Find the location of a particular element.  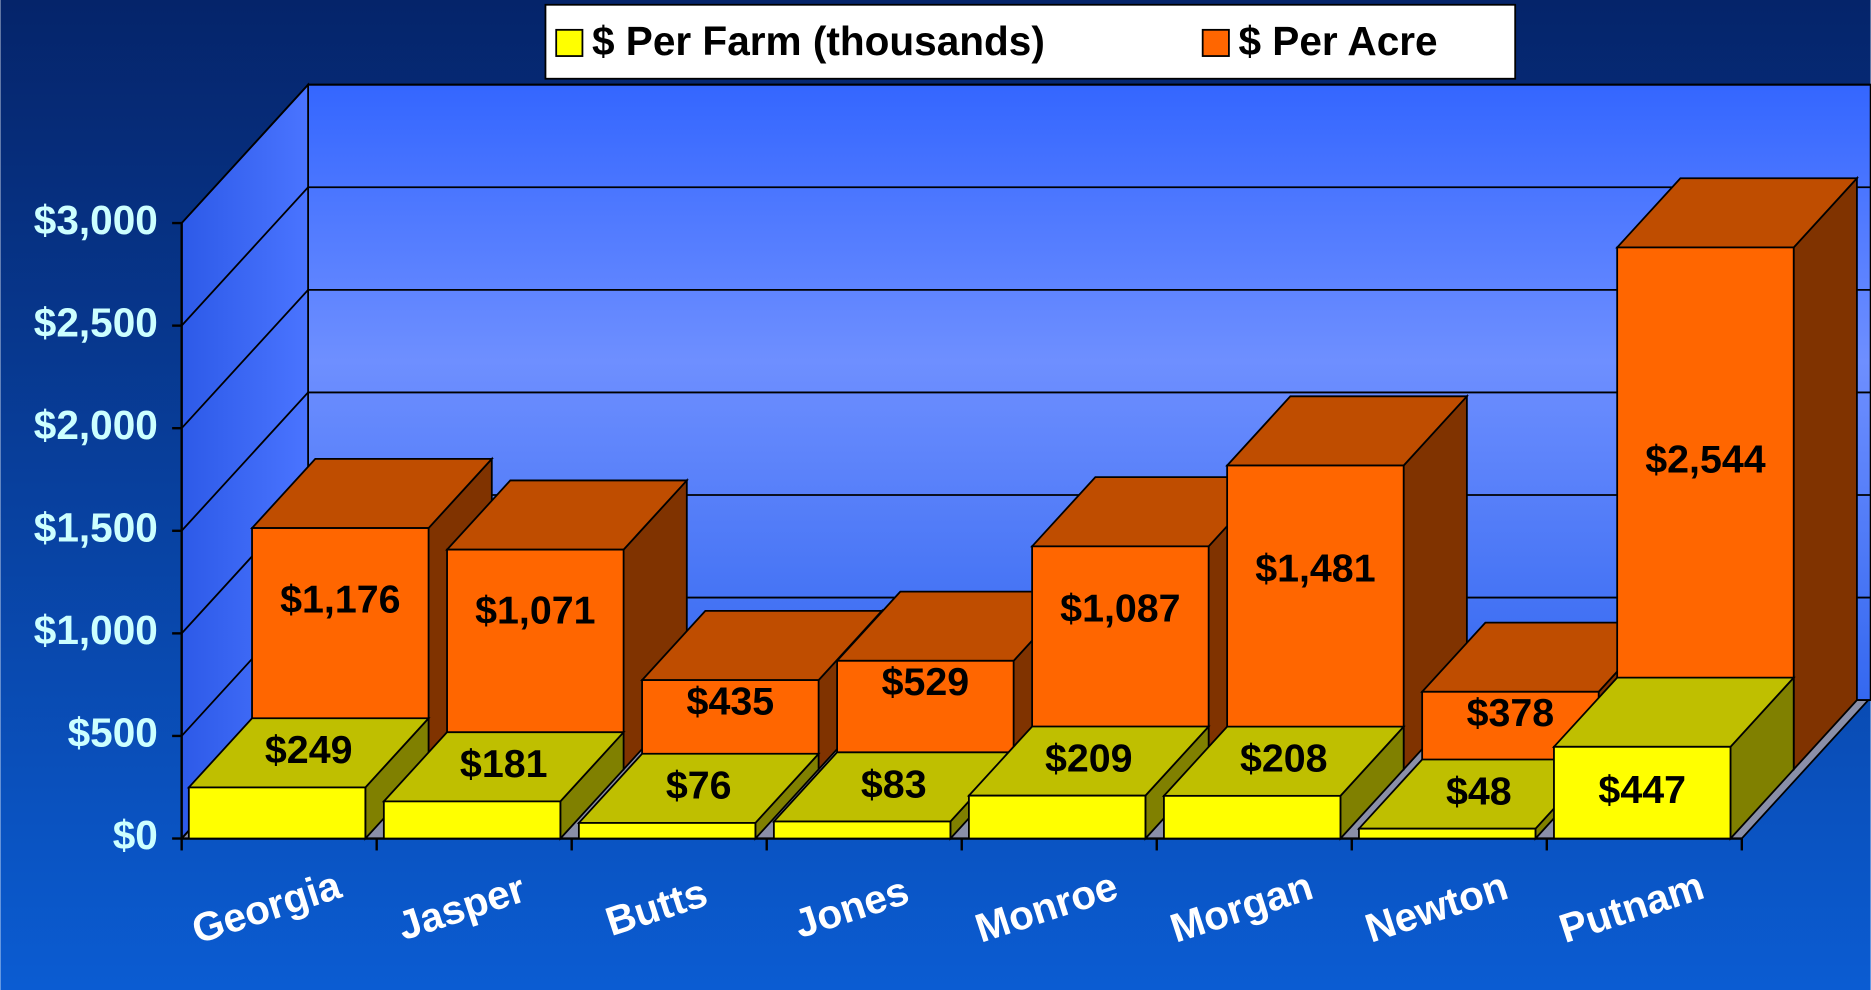

y-tick-label: $500 is located at coordinates (113, 733).